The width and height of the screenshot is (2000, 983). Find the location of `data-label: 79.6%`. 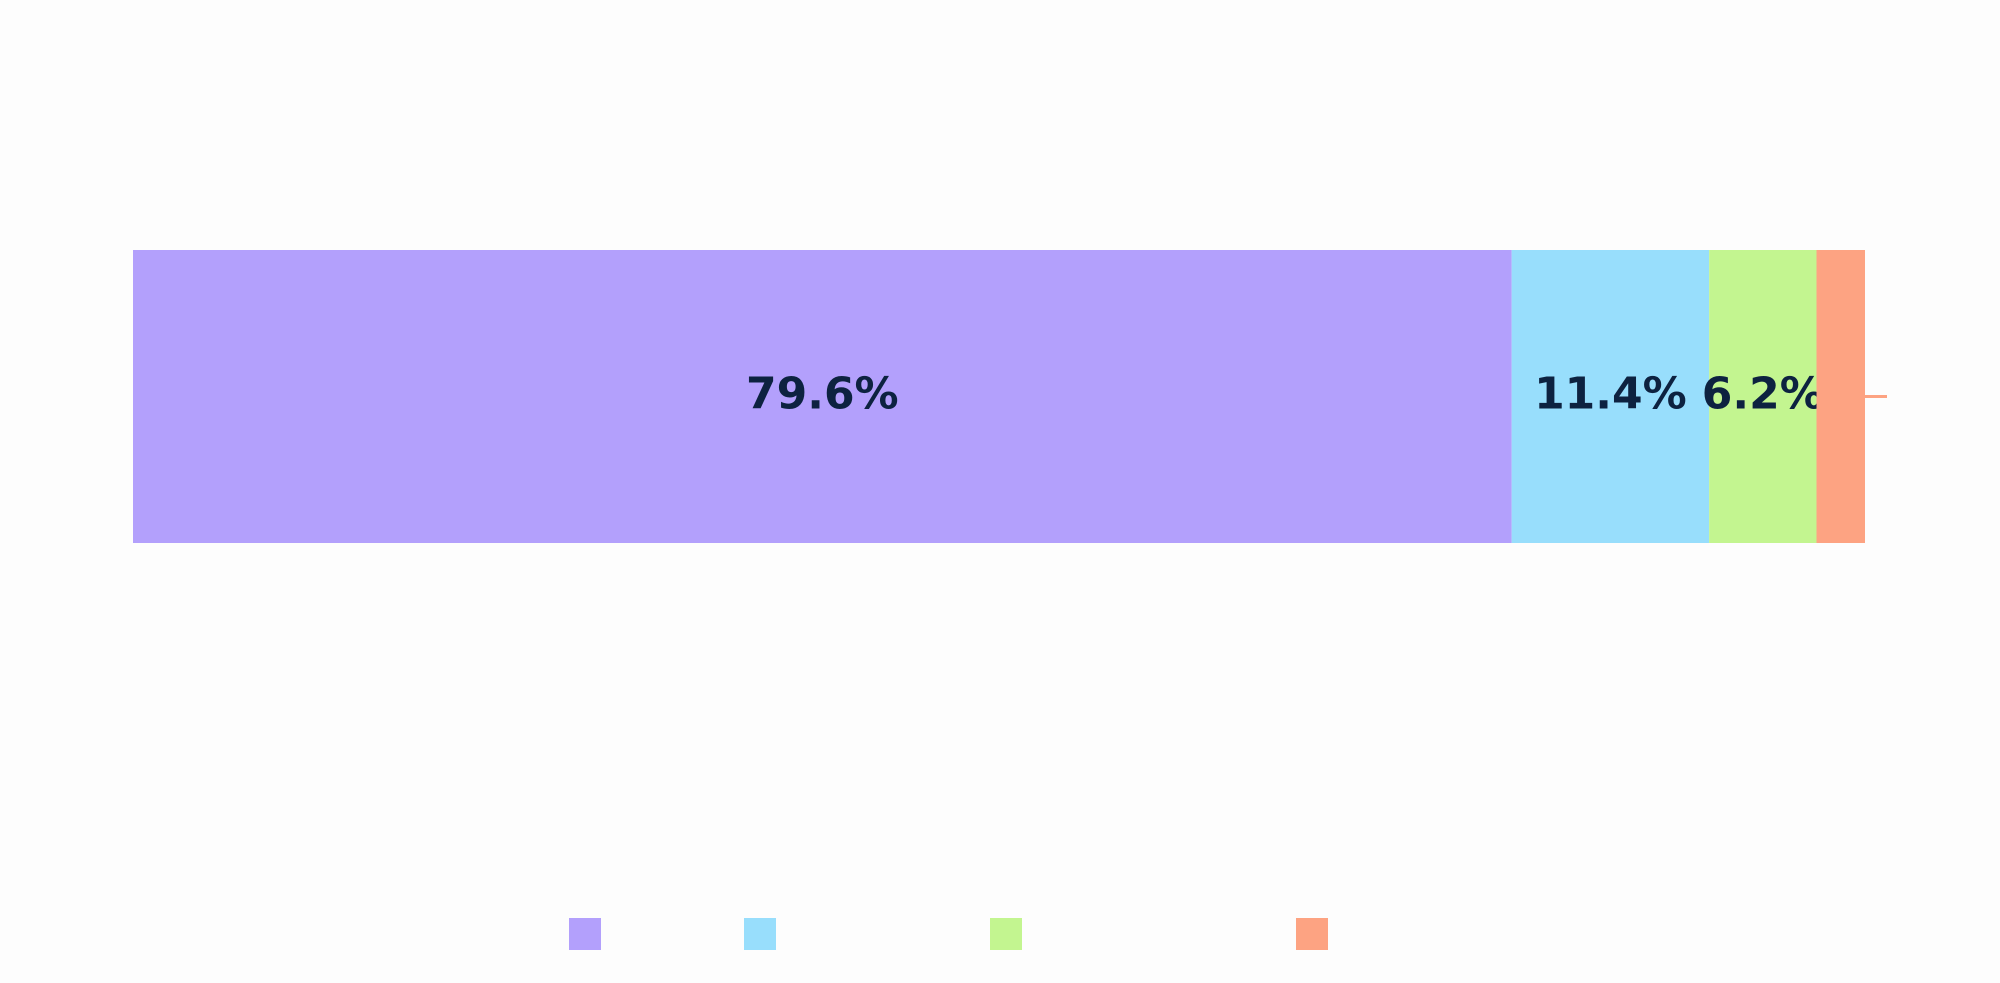

data-label: 79.6% is located at coordinates (822, 394).